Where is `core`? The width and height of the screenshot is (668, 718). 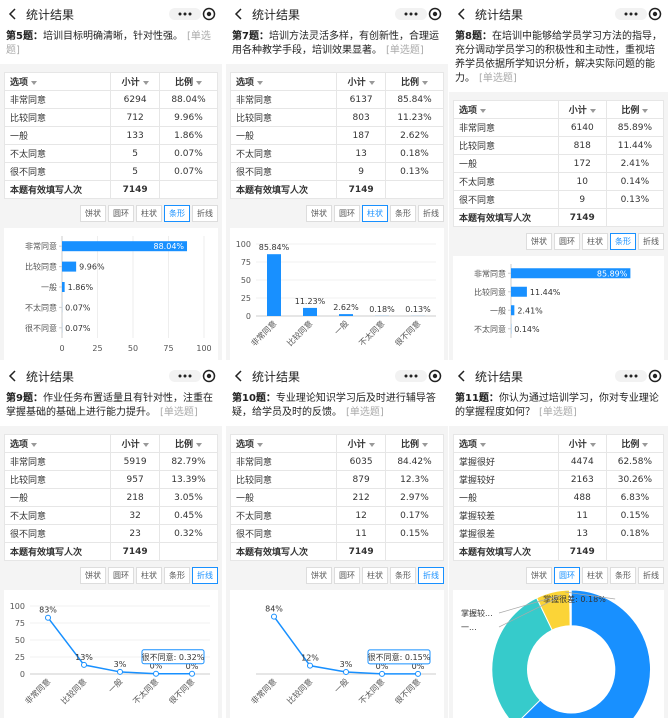
core is located at coordinates (435, 376).